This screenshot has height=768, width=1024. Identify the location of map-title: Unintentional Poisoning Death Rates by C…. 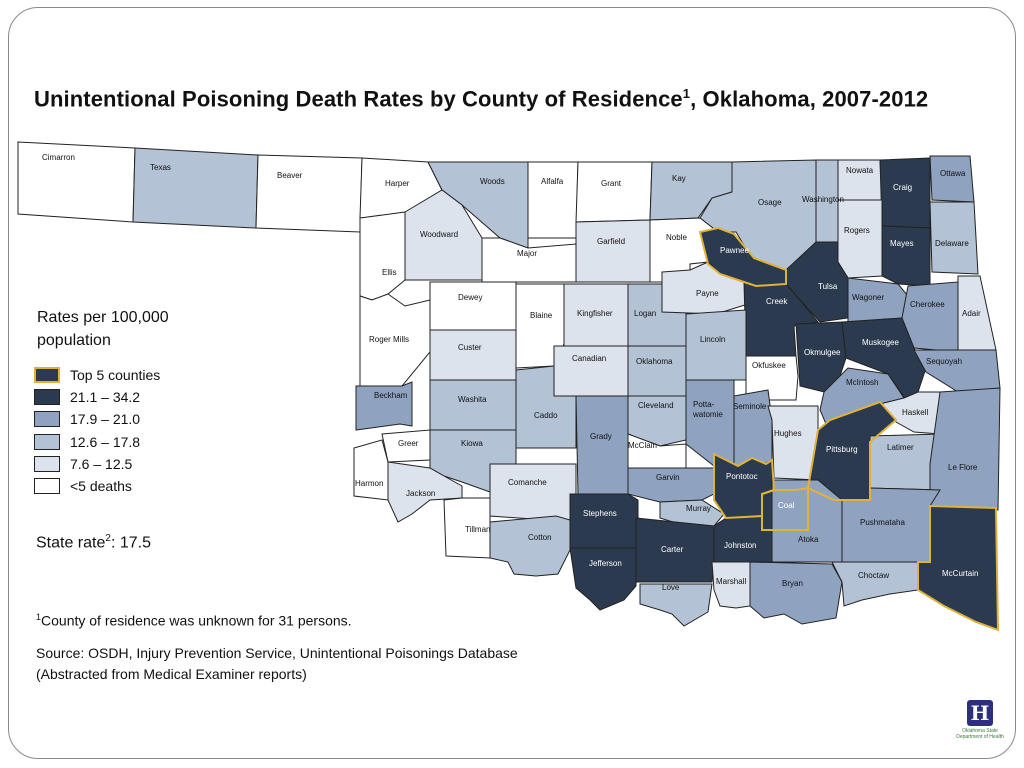
(481, 99).